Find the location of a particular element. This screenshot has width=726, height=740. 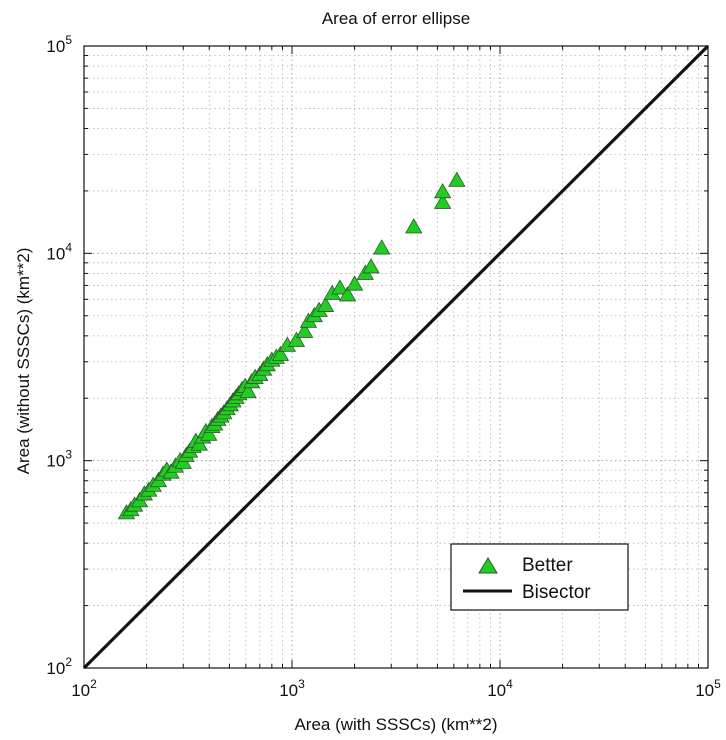

y-axis-title: Area (without SSSCs) (km**2) is located at coordinates (23, 361).